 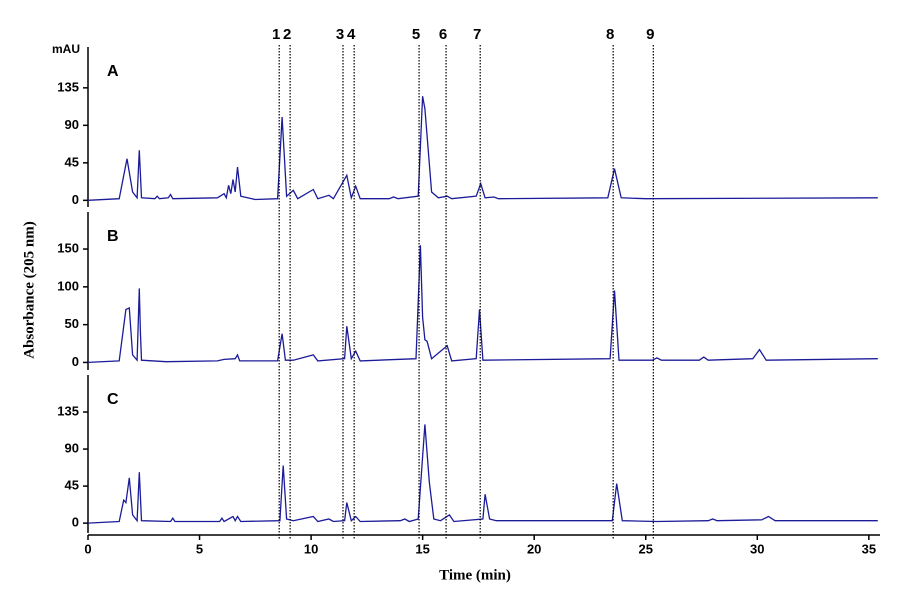 I want to click on x-tick-label: 5, so click(x=199, y=548).